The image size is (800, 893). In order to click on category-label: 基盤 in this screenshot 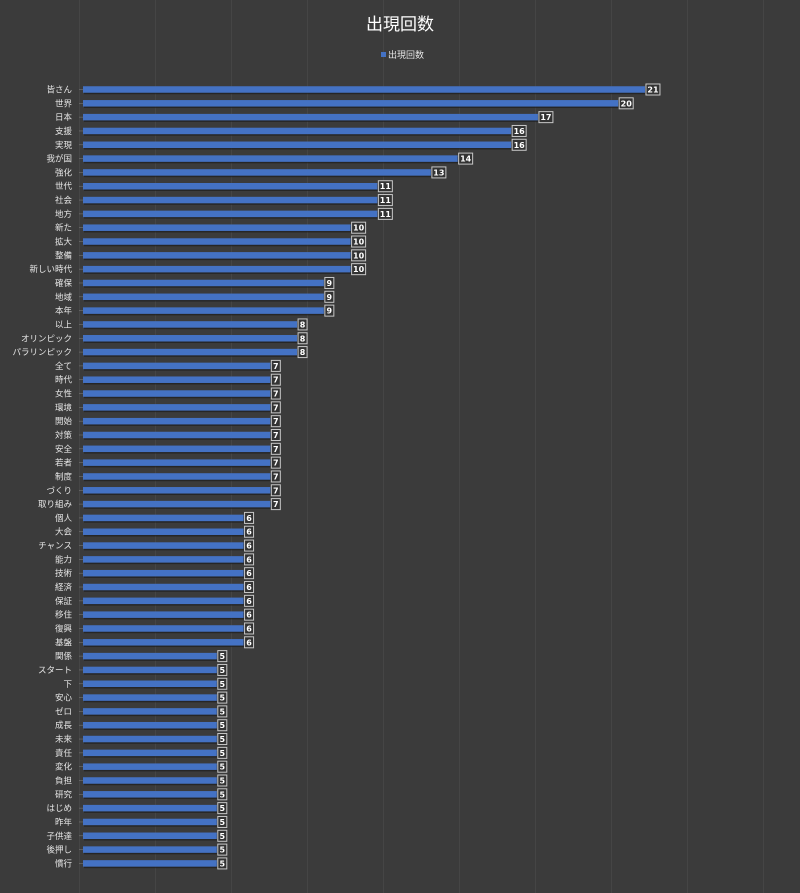, I will do `click(64, 642)`.